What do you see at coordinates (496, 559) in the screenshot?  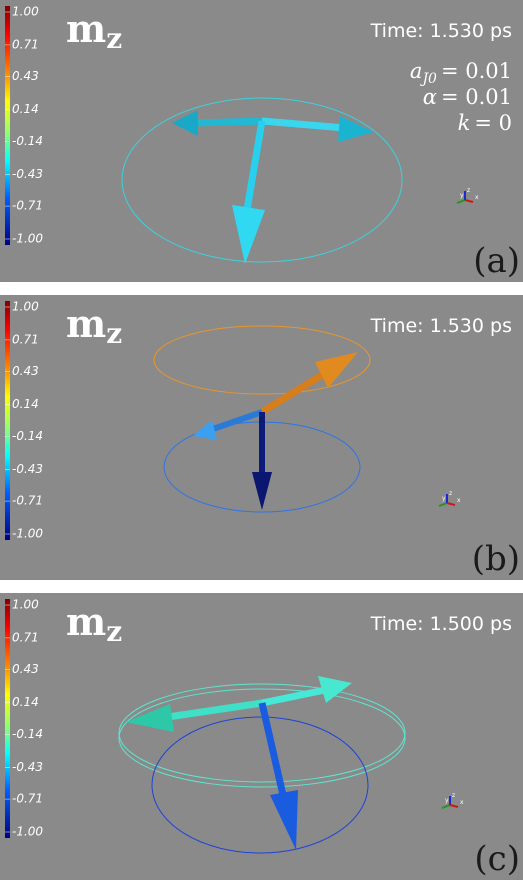 I see `panel-label: (b)` at bounding box center [496, 559].